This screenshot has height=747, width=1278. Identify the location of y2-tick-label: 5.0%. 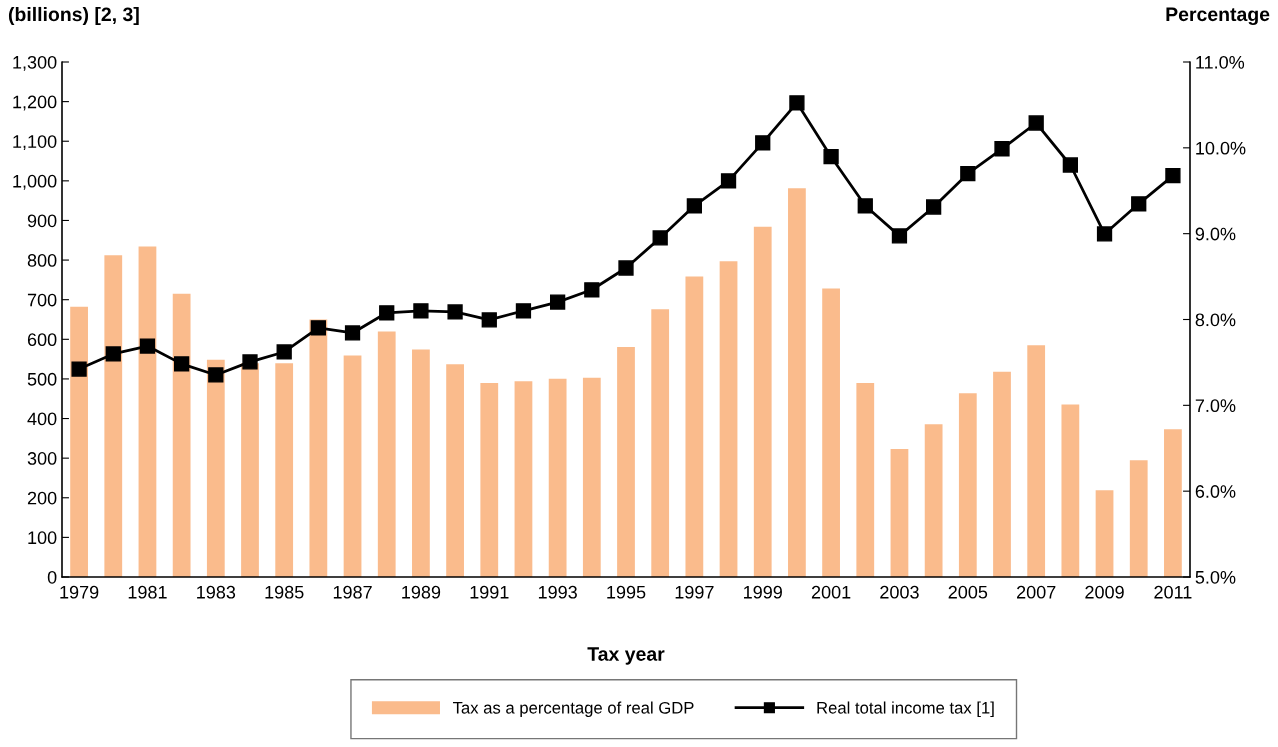
(1215, 577).